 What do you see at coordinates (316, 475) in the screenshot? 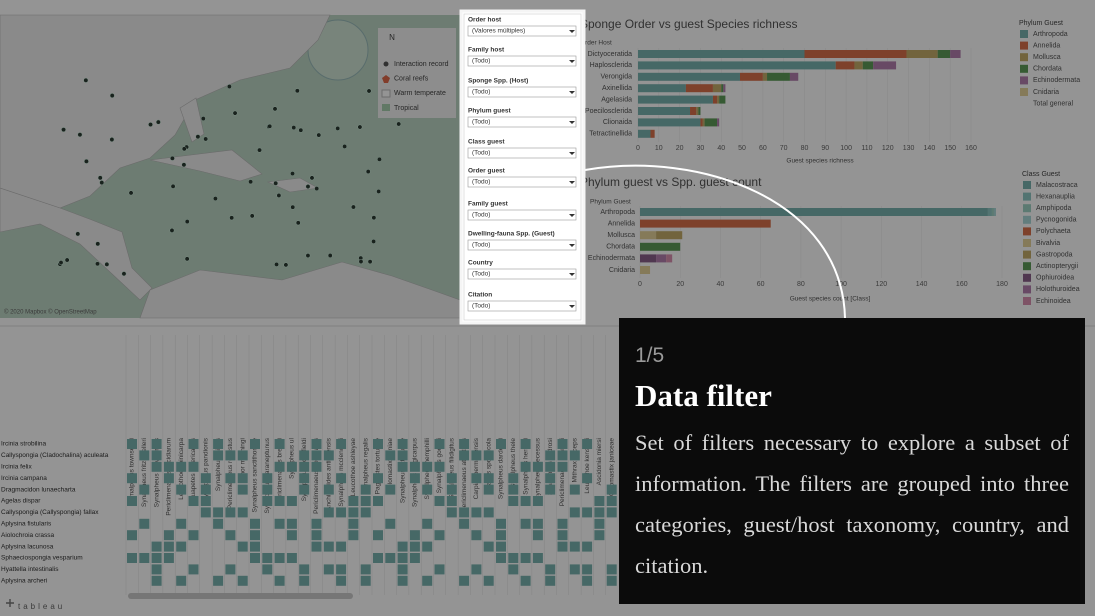
I see `matrix-column-label: Periclimenaeus pectinatus` at bounding box center [316, 475].